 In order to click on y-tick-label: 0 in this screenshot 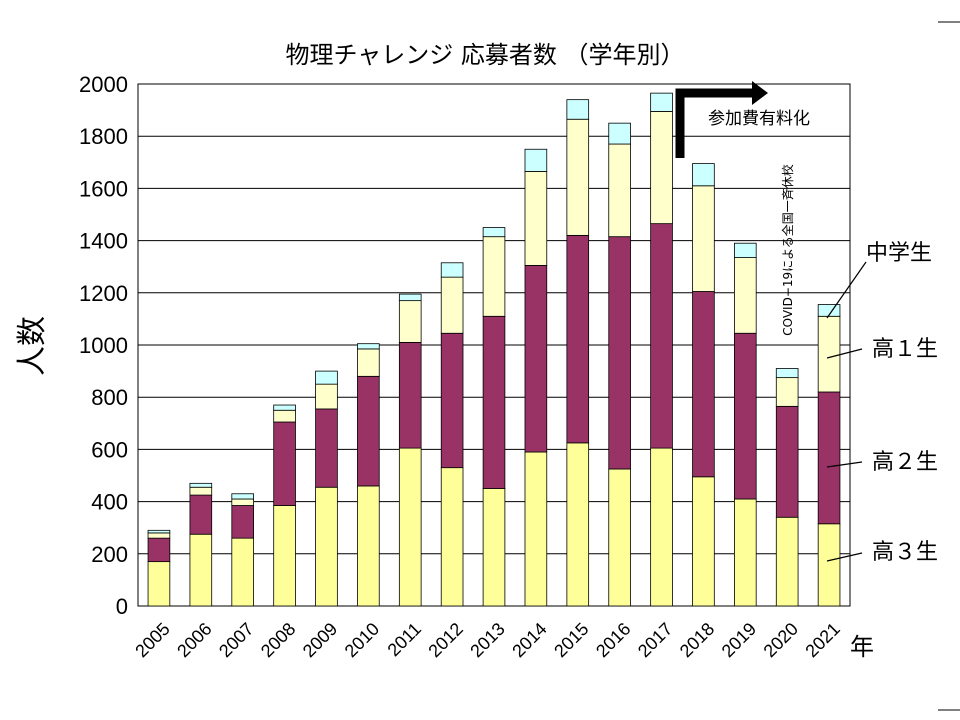, I will do `click(122, 606)`.